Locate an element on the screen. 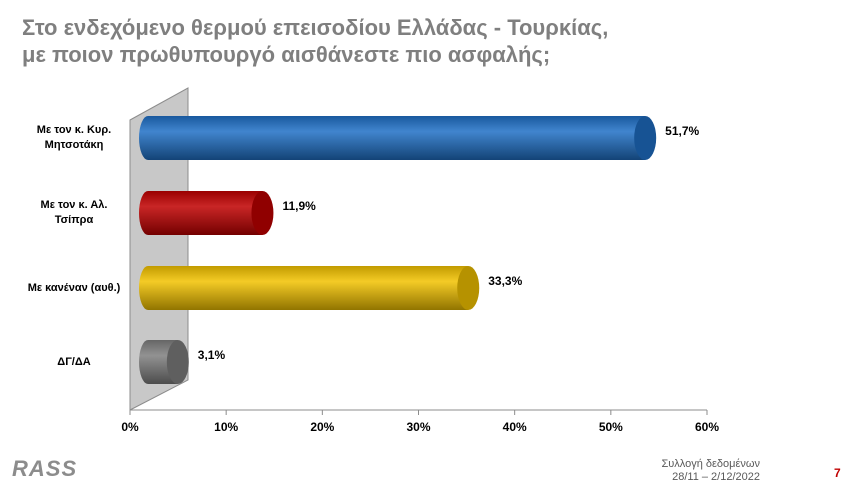 The width and height of the screenshot is (868, 488). x-tick-label: 0% is located at coordinates (130, 427).